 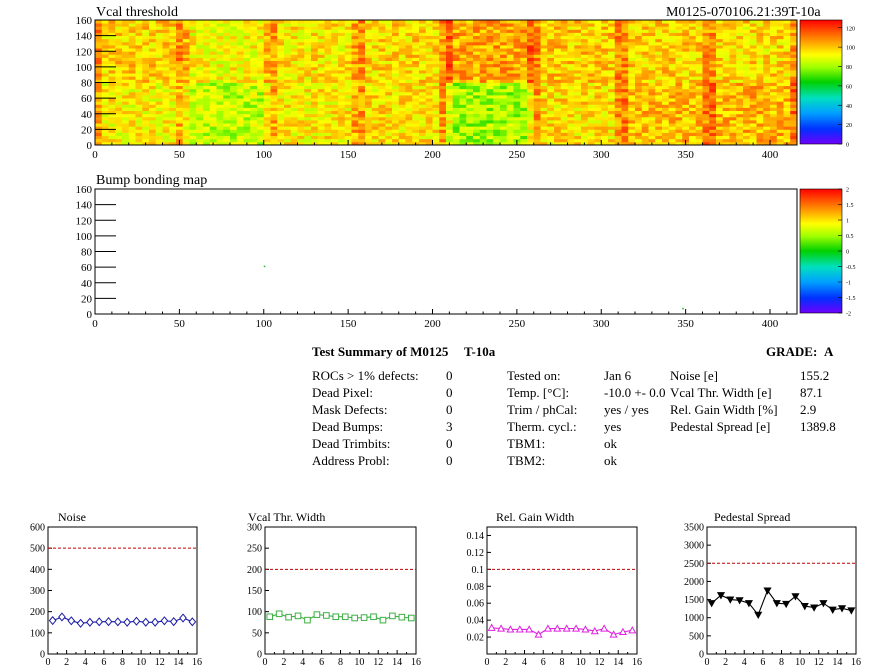 What do you see at coordinates (847, 191) in the screenshot?
I see `palette-tick-label: 2` at bounding box center [847, 191].